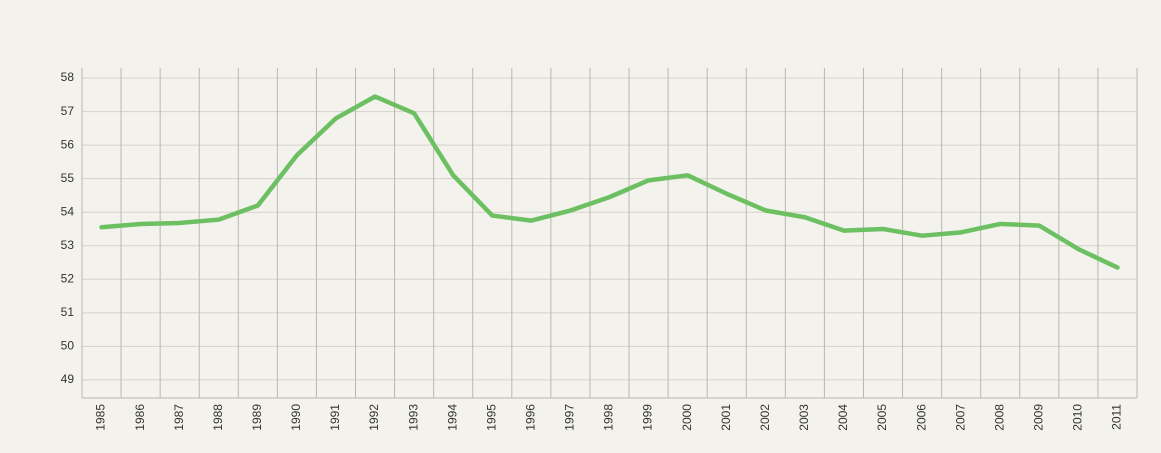 The width and height of the screenshot is (1161, 453). I want to click on x-tick-label: 2007, so click(960, 417).